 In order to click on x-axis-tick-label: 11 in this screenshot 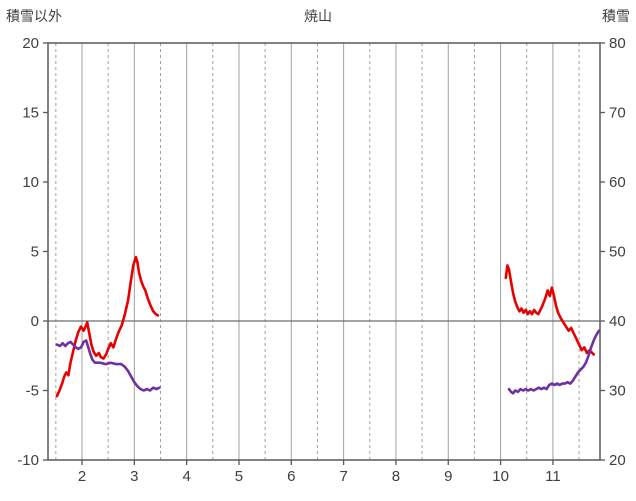, I will do `click(553, 476)`.